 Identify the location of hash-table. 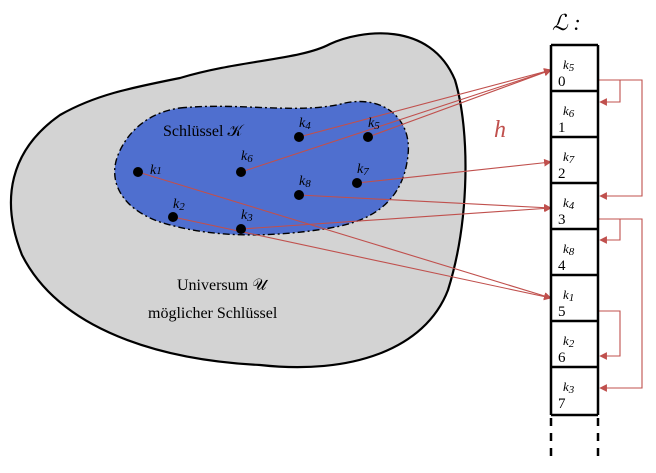
(574, 252).